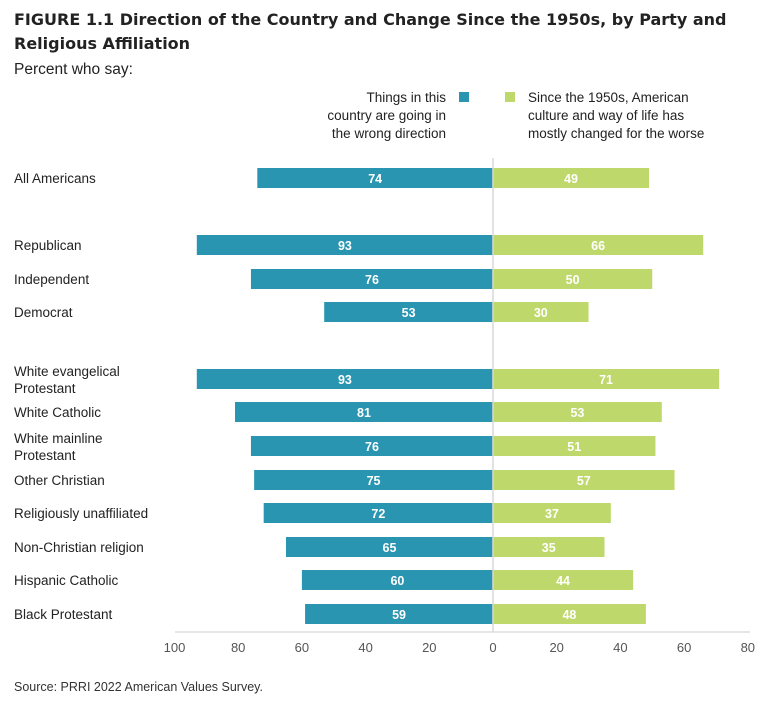  What do you see at coordinates (81, 513) in the screenshot?
I see `category-label: Religiously unaffiliated` at bounding box center [81, 513].